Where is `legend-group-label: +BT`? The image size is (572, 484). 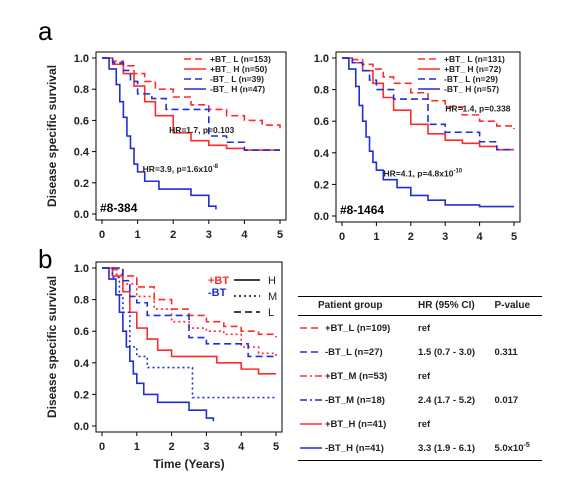 legend-group-label: +BT is located at coordinates (218, 281).